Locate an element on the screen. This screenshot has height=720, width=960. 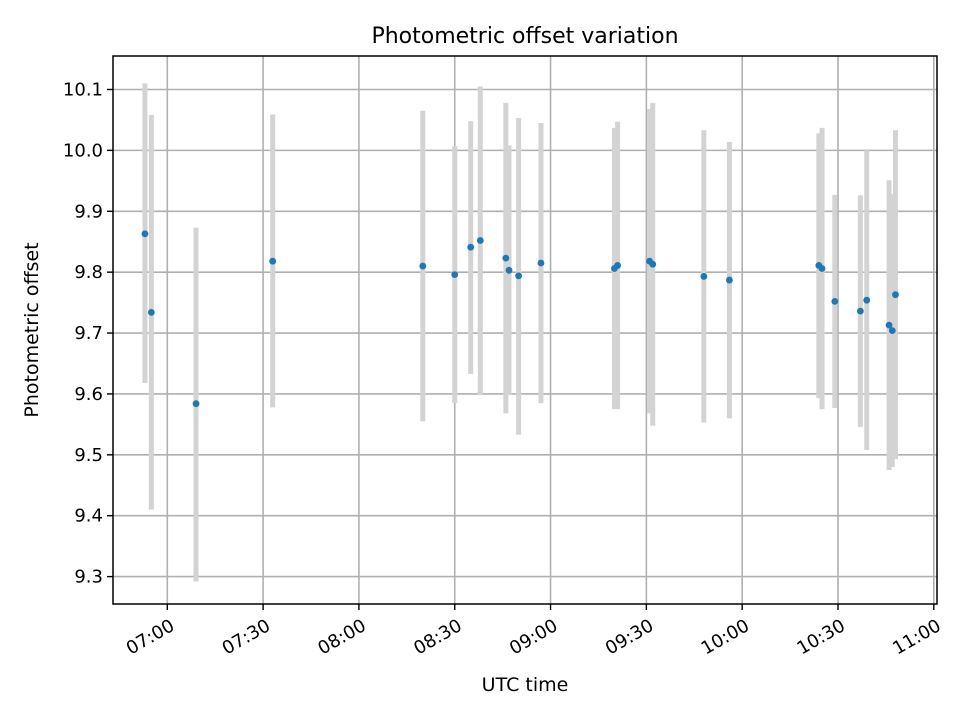
y-tick-label: 9.8 is located at coordinates (88, 272).